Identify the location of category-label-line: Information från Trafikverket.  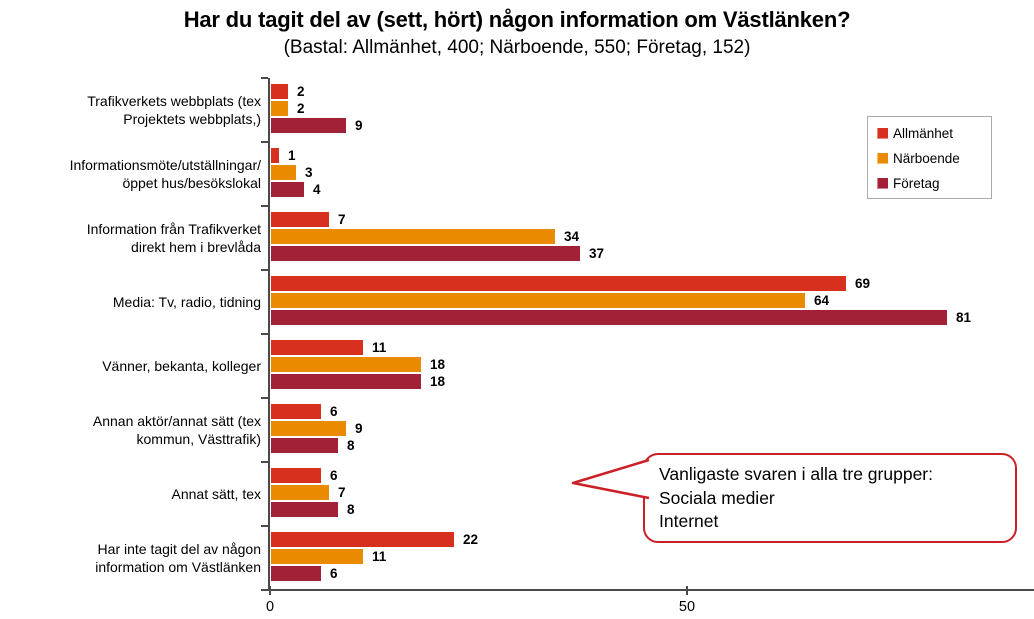
(173, 229).